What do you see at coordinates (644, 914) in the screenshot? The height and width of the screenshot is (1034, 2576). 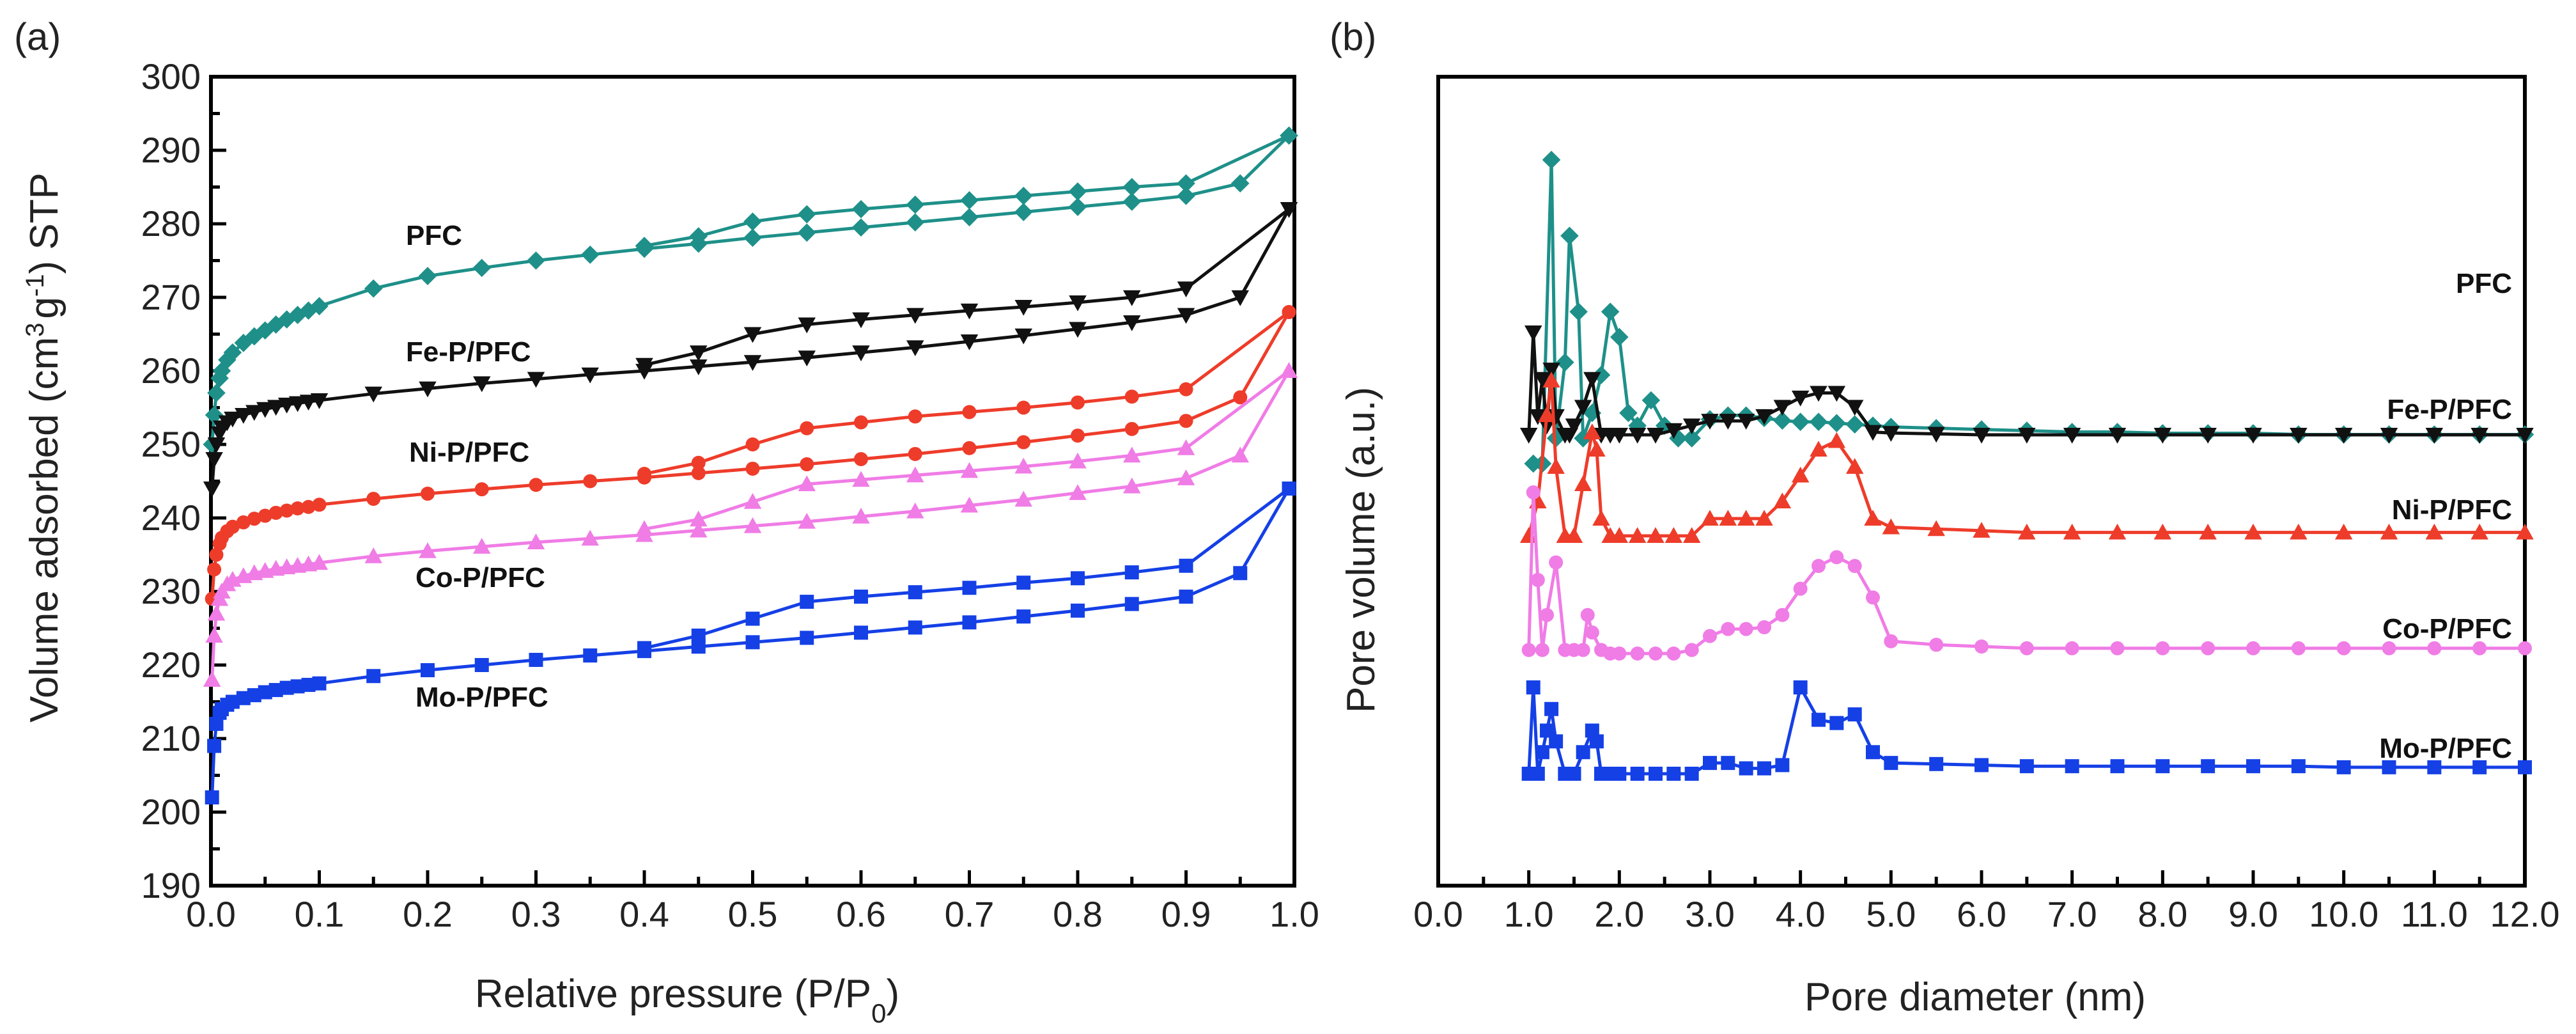 I see `panel-a-x-tick-label: 0.4` at bounding box center [644, 914].